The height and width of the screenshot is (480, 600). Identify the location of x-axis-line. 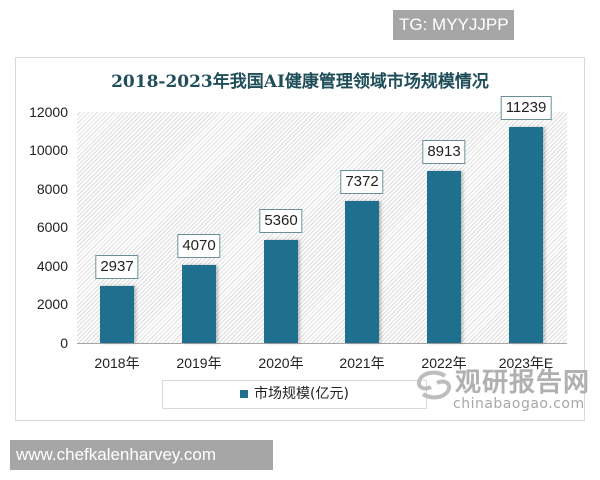
(322, 343).